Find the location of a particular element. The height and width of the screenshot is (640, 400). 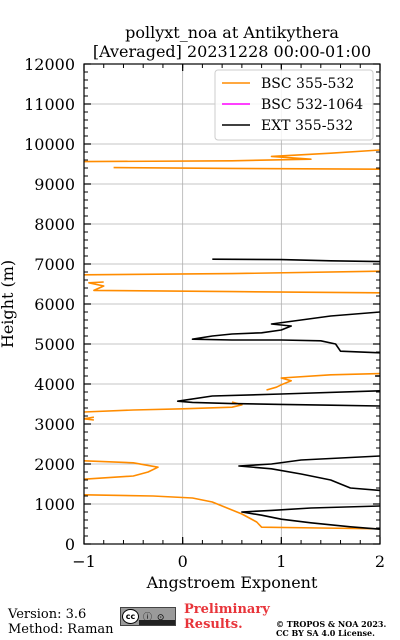

y-tick-label: 0 is located at coordinates (70, 544).